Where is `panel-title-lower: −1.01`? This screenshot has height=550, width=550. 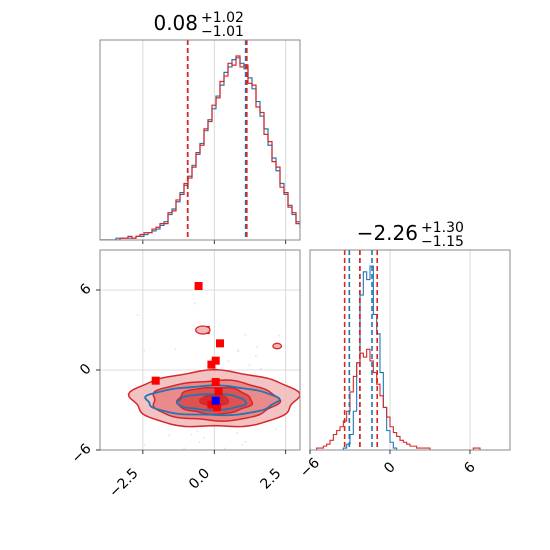
panel-title-lower: −1.01 is located at coordinates (222, 32).